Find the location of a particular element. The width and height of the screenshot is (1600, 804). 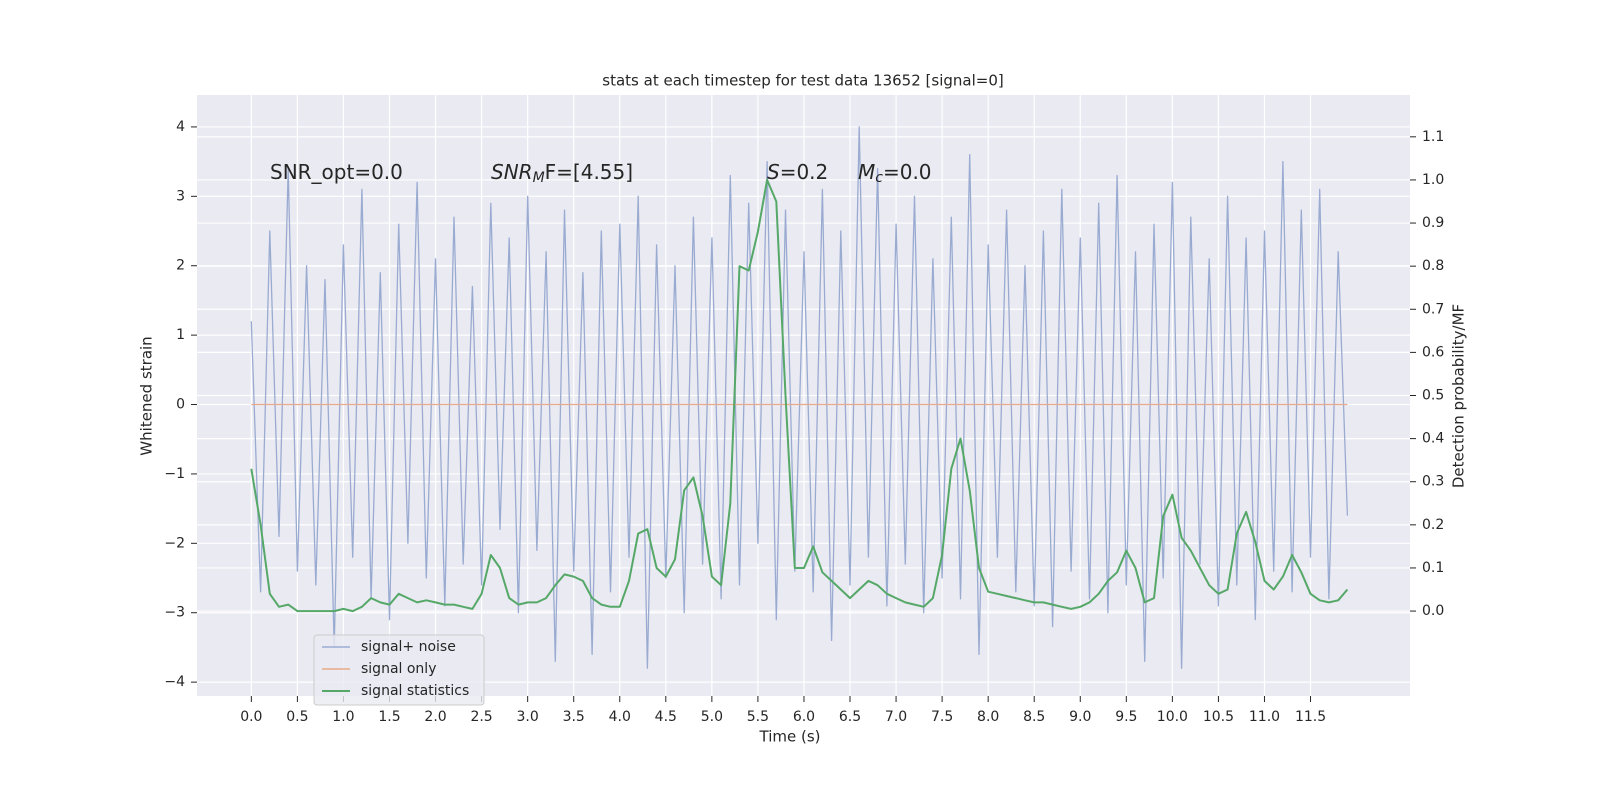

legend-label: signal statistics is located at coordinates (415, 691).